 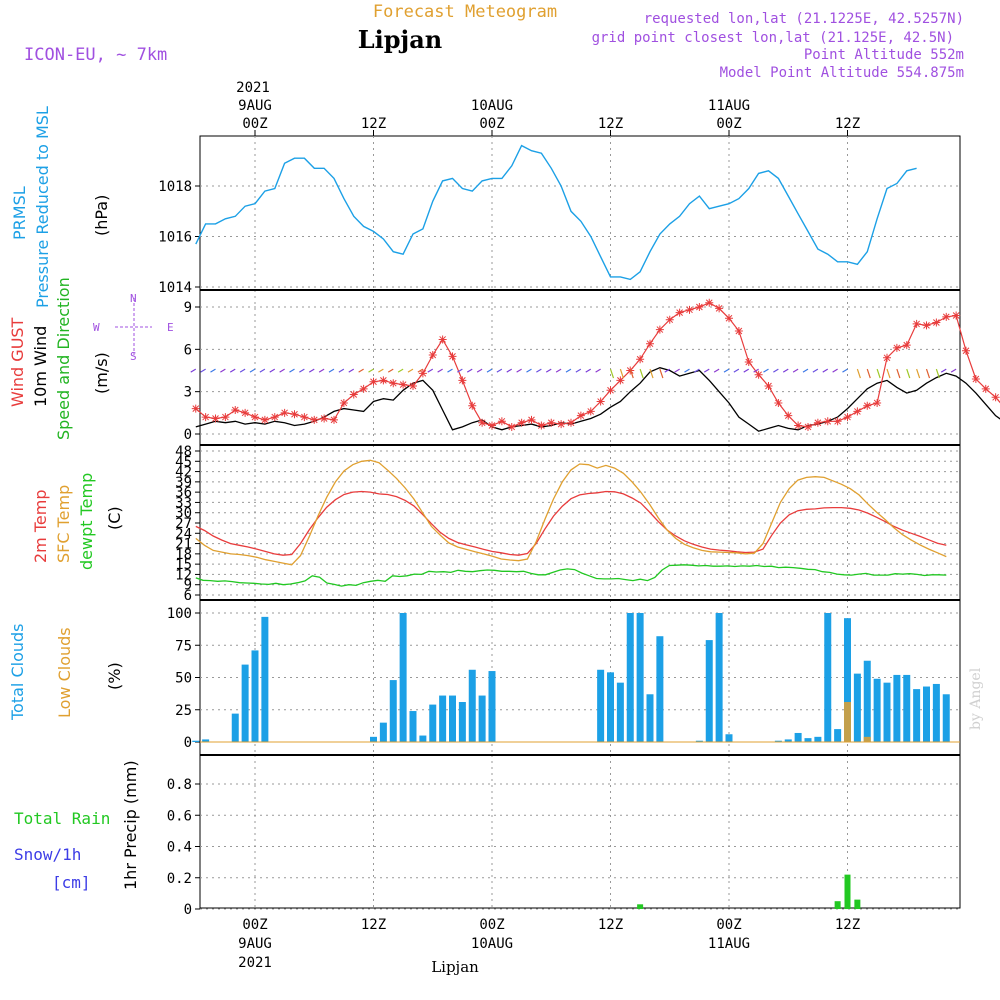 I want to click on precip-labels: Total Rain Snow/1h [cm] 1hr Precip (mm), so click(x=77, y=826).